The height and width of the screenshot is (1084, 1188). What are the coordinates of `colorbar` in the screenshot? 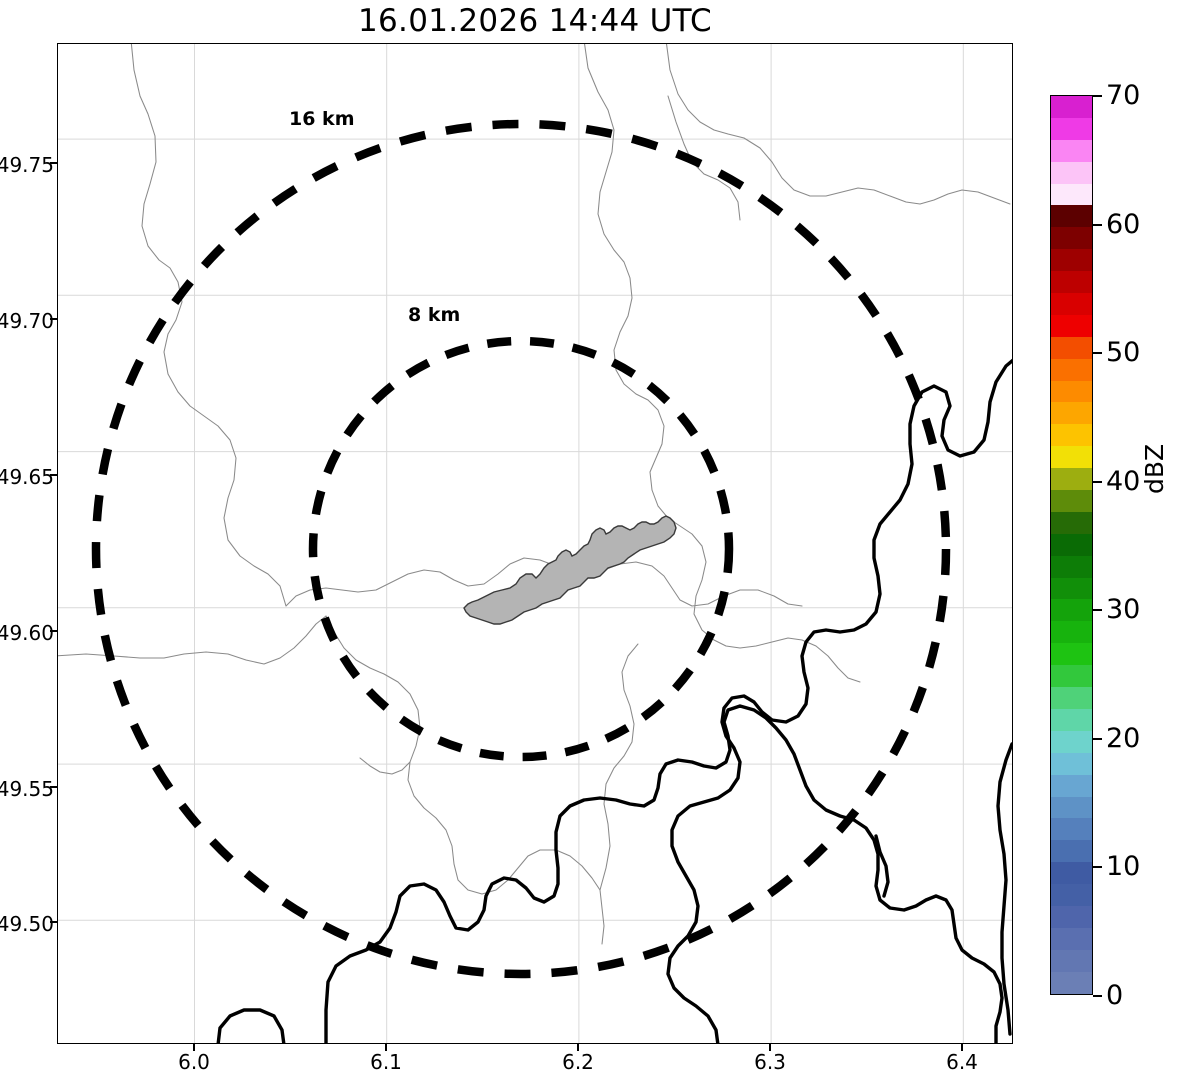 It's located at (1071, 545).